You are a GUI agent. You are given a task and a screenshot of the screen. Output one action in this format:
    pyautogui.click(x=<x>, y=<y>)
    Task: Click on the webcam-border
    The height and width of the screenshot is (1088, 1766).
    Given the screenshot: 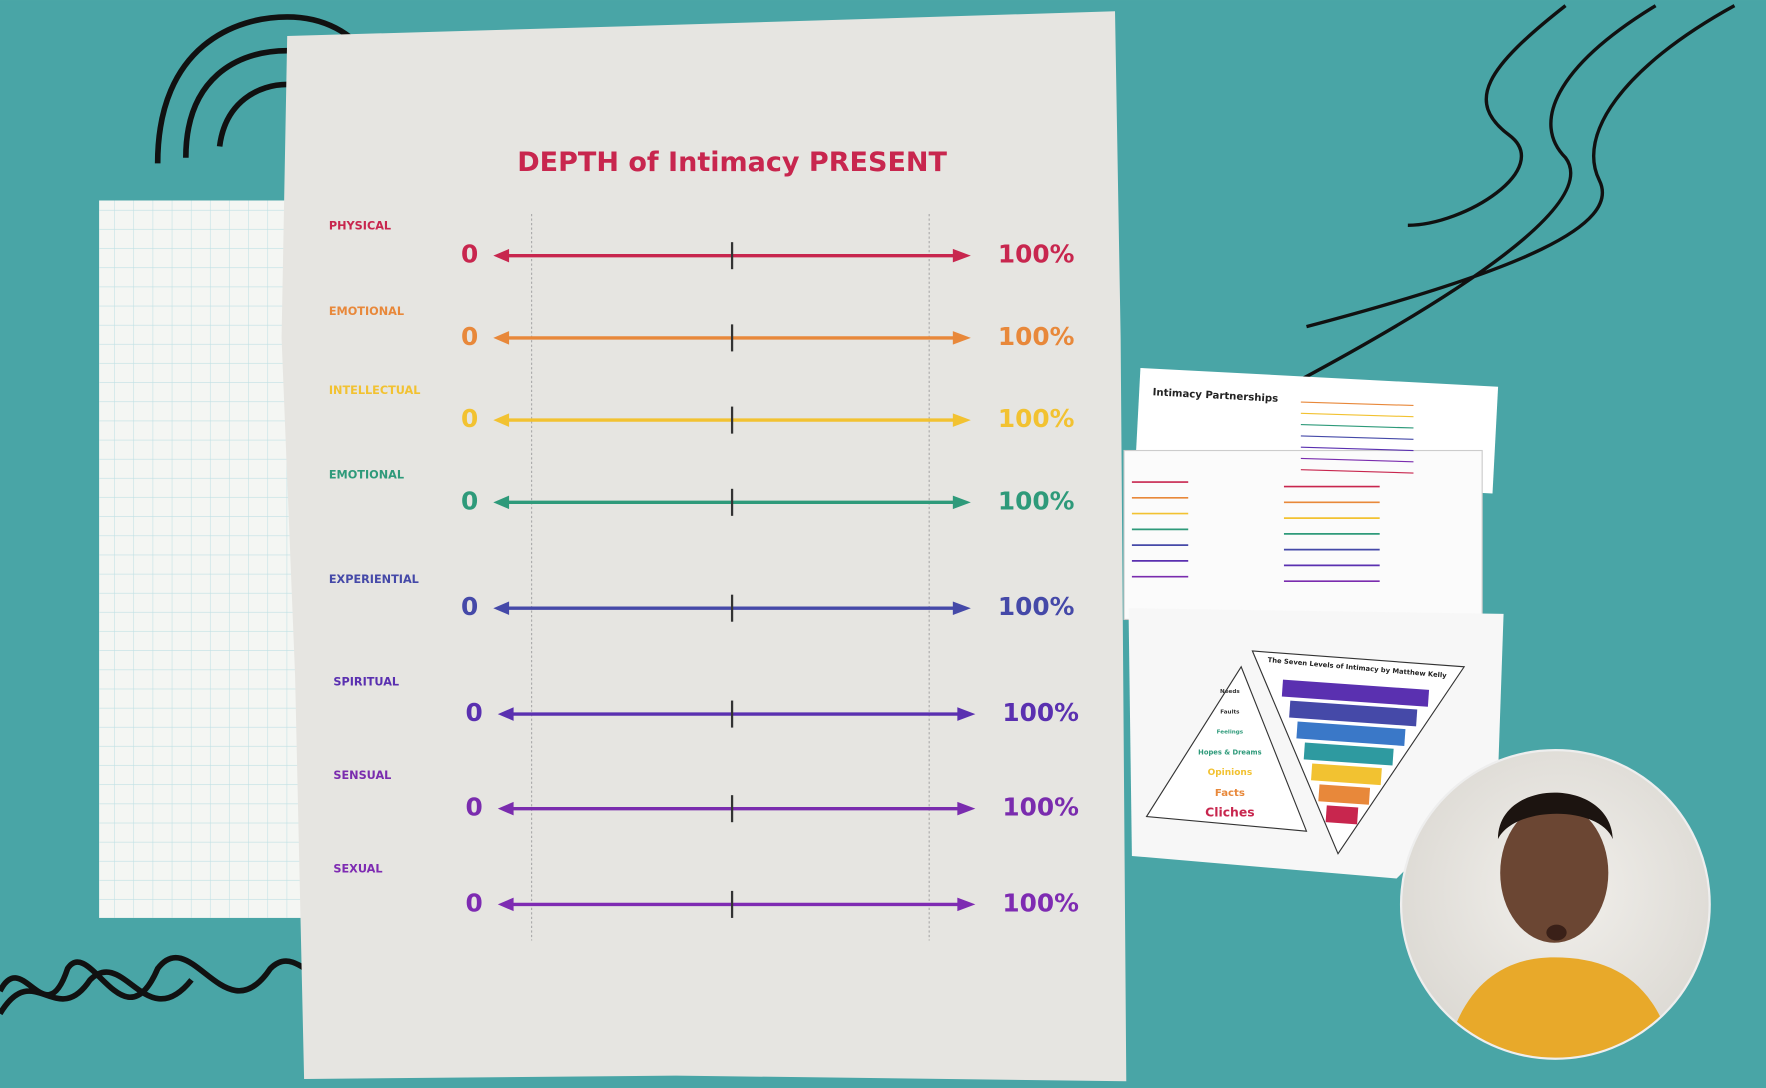 What is the action you would take?
    pyautogui.click(x=1555, y=904)
    